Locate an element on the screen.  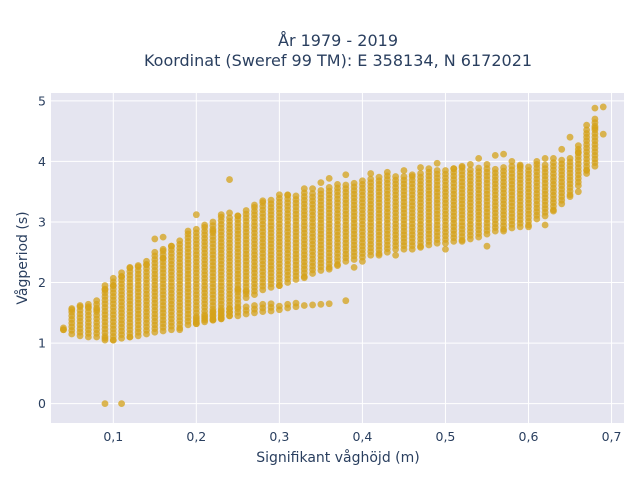
chart-title: År 1979 - 2019 is located at coordinates (338, 40).